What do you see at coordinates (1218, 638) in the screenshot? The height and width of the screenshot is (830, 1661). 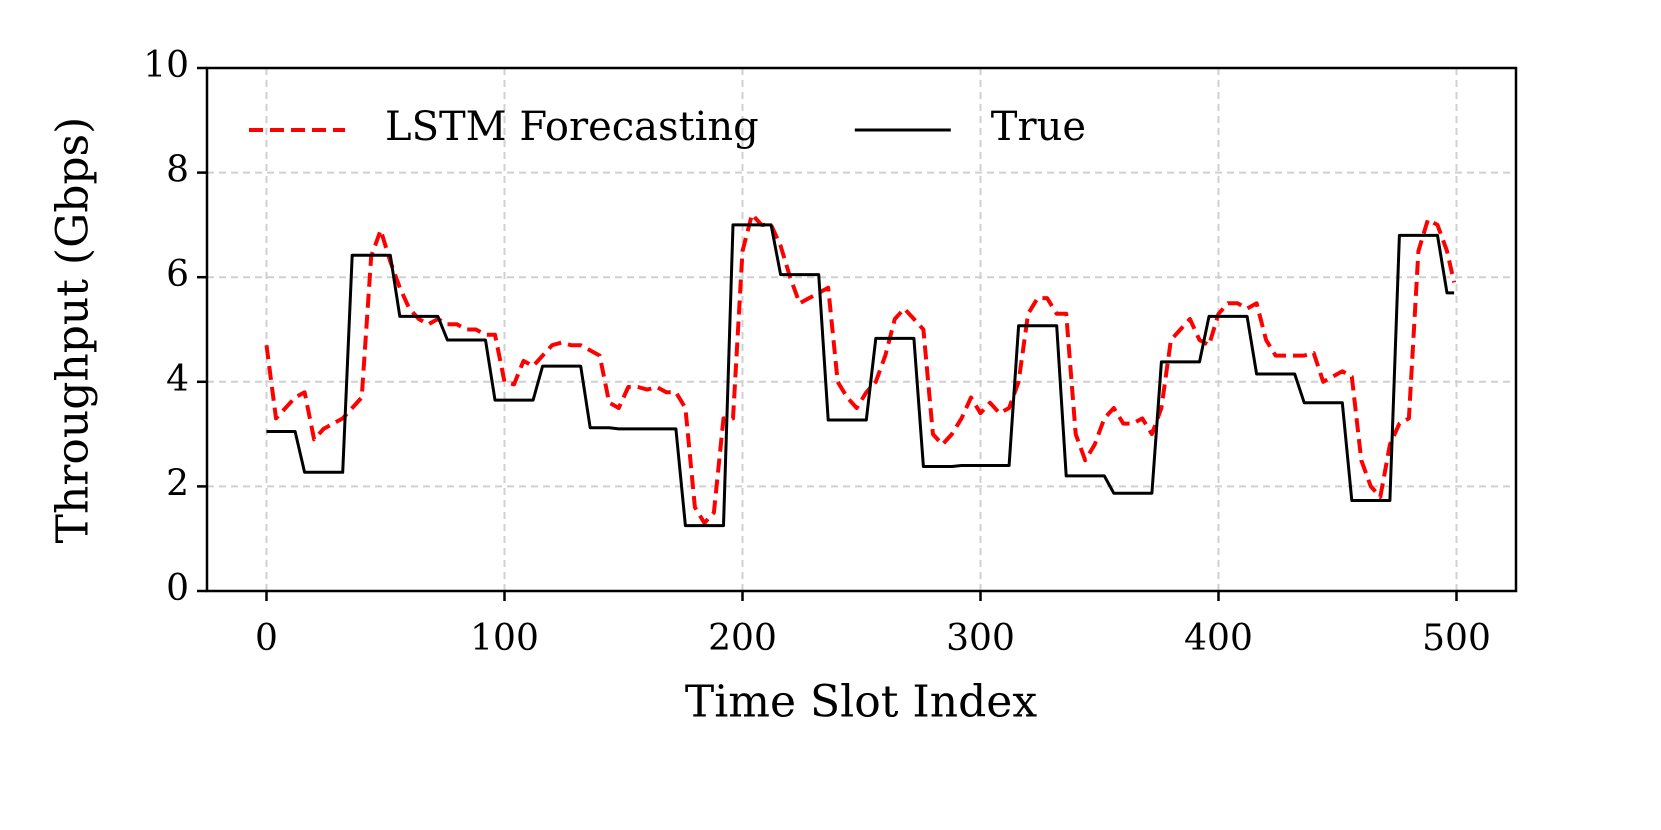 I see `x-tick-label: 400` at bounding box center [1218, 638].